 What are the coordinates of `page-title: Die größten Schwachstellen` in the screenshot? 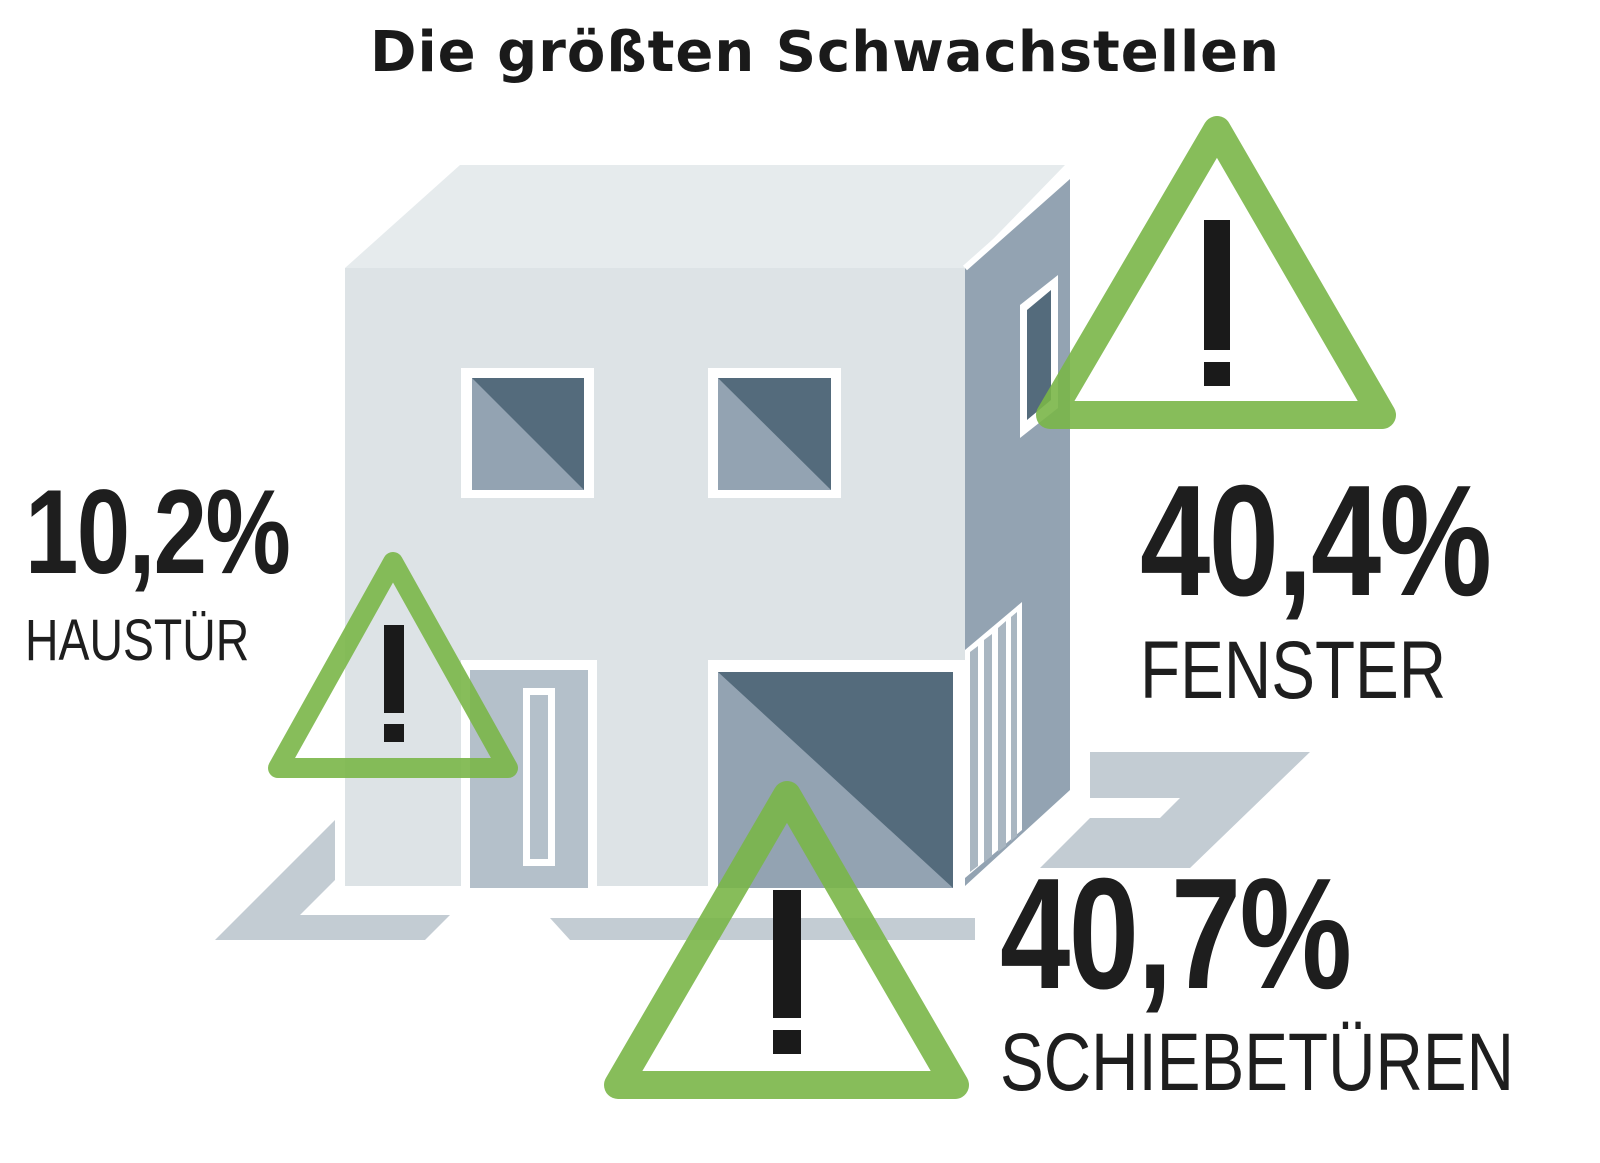 It's located at (825, 52).